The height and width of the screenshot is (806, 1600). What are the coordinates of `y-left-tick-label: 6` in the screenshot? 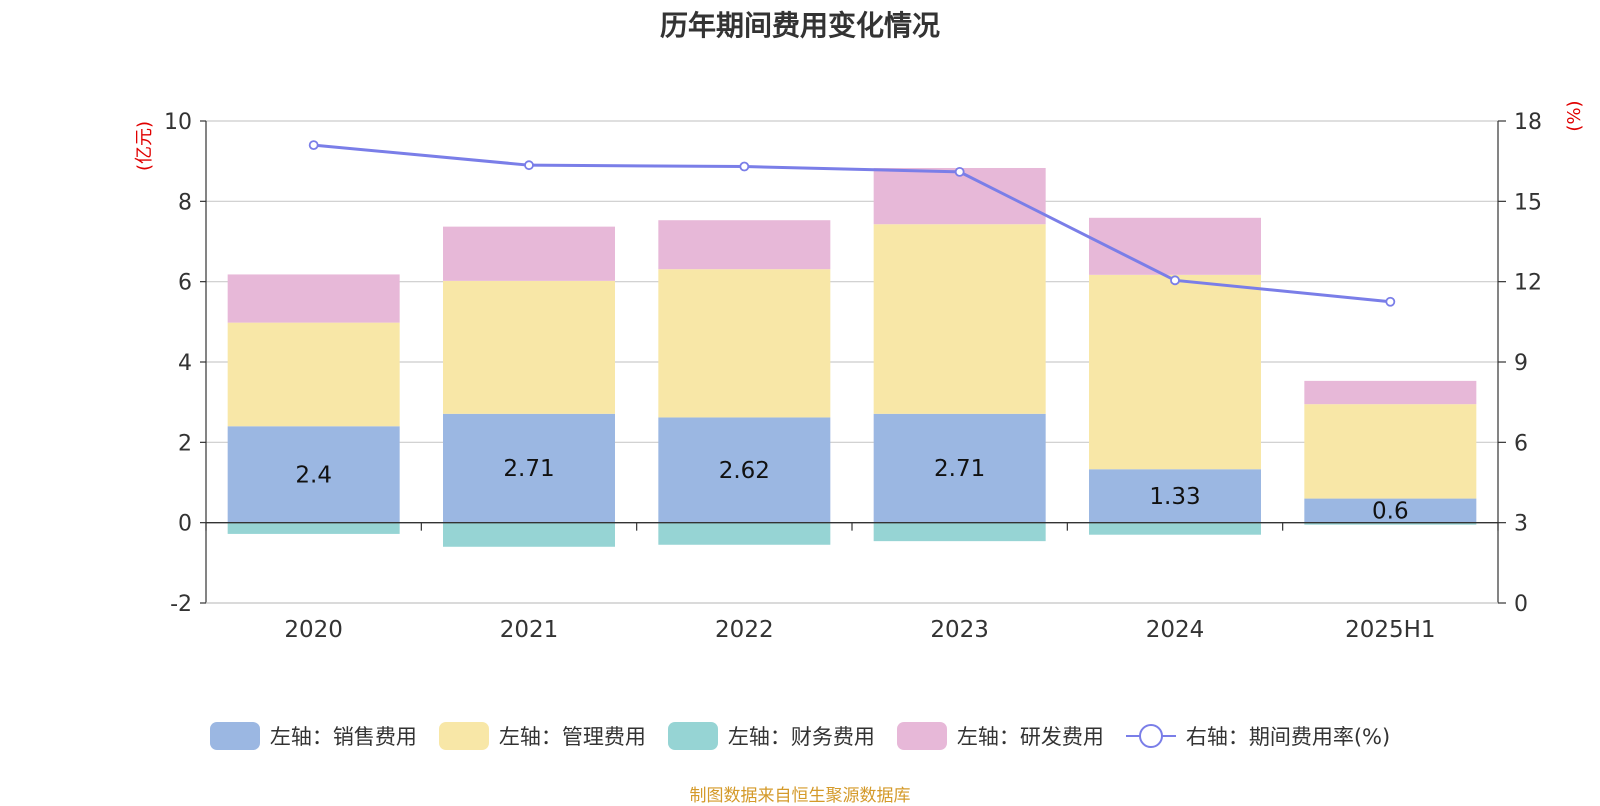 It's located at (185, 283).